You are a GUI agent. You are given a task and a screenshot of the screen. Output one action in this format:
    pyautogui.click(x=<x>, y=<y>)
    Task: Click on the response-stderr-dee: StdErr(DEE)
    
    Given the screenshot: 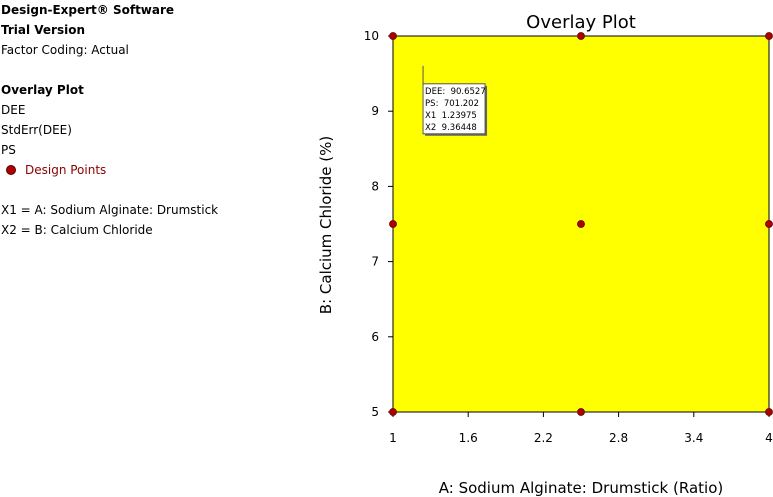 What is the action you would take?
    pyautogui.click(x=36, y=130)
    